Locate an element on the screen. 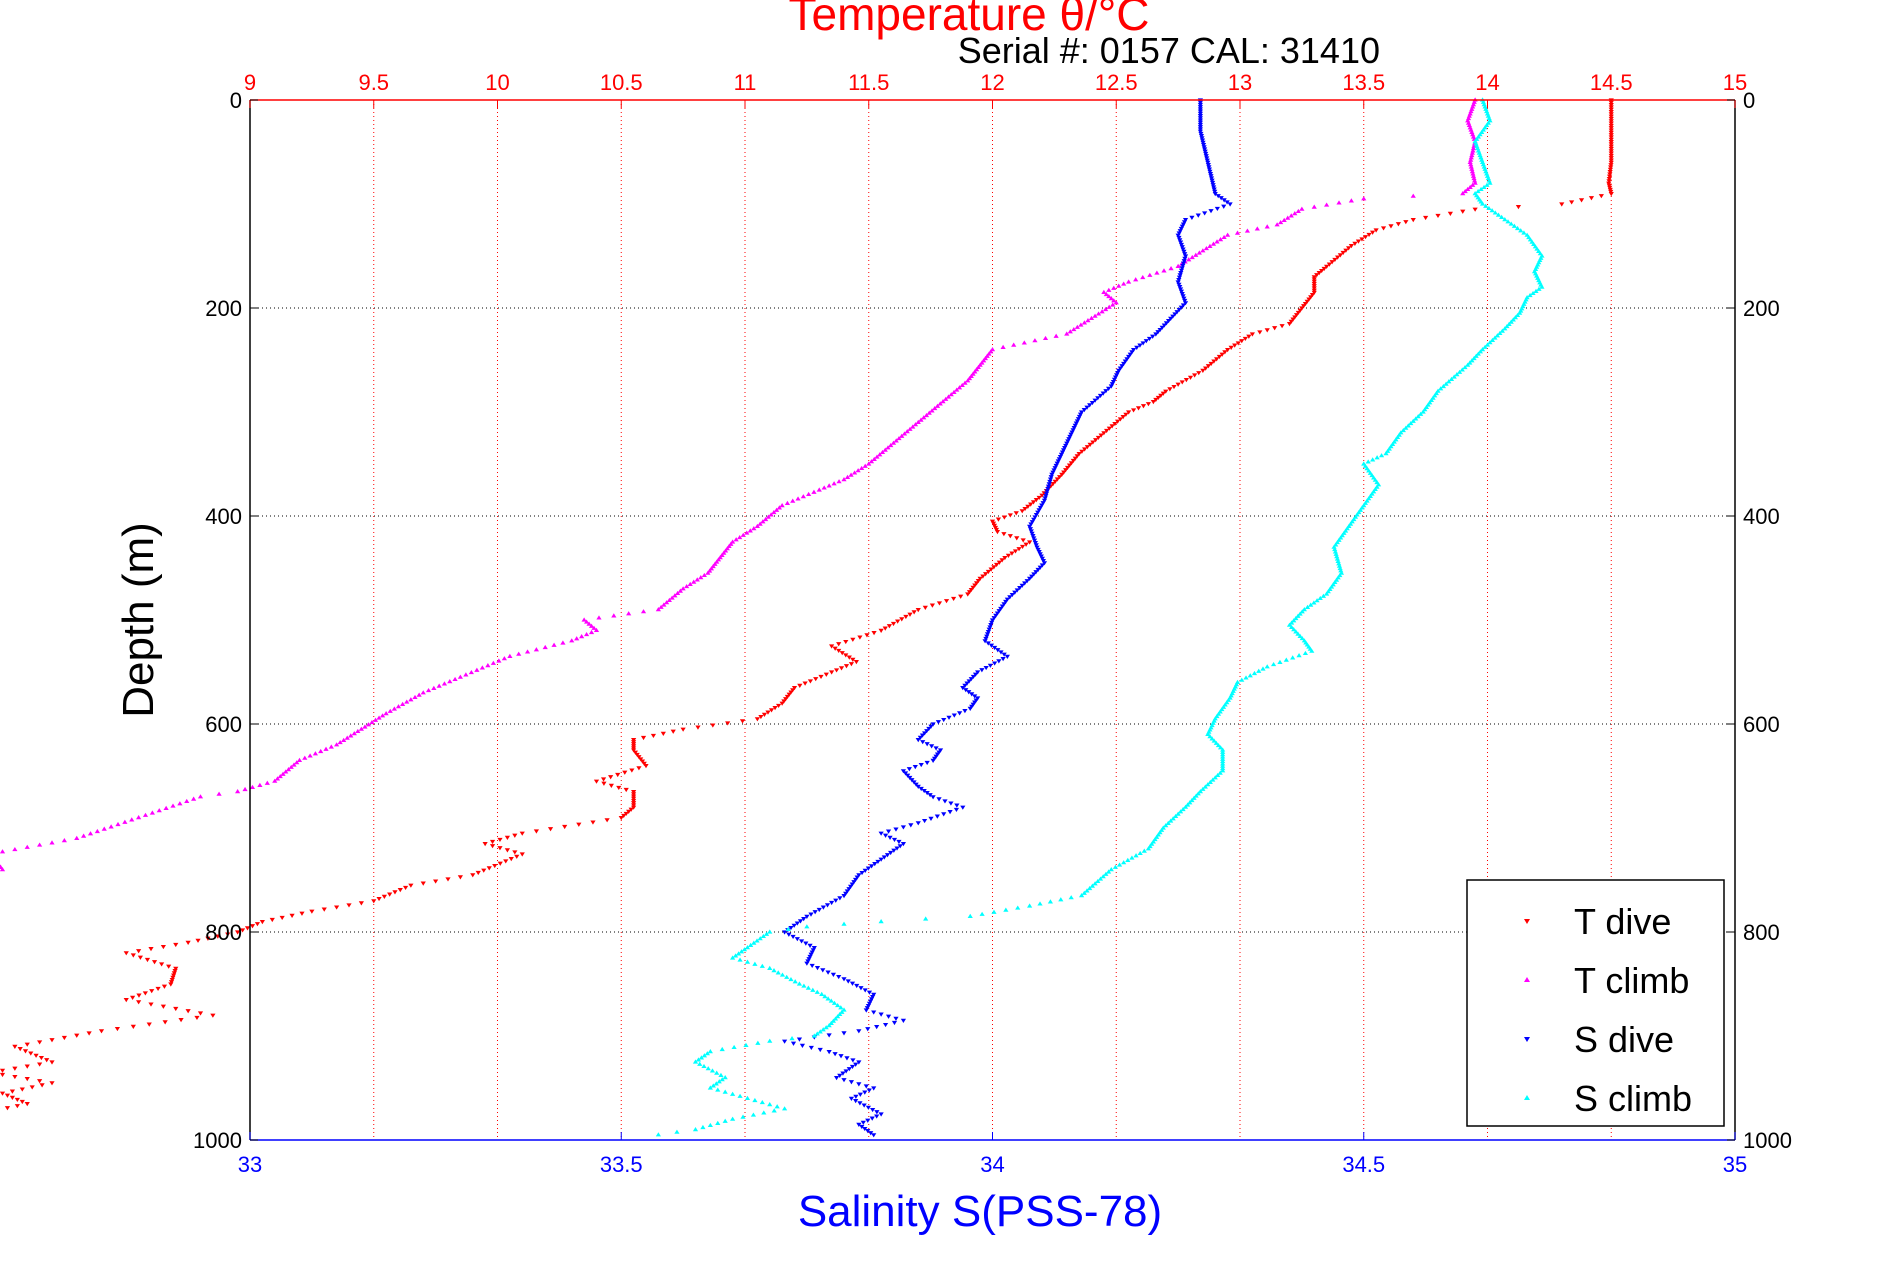 The height and width of the screenshot is (1267, 1891). left-tick-label: 1000 is located at coordinates (217, 1140).